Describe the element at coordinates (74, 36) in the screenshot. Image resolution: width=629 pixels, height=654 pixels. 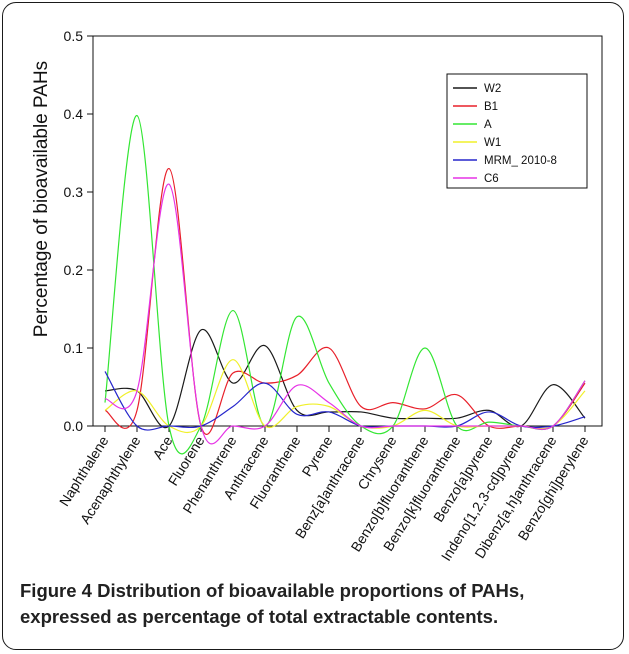
I see `y-tick-label: 0.5` at that location.